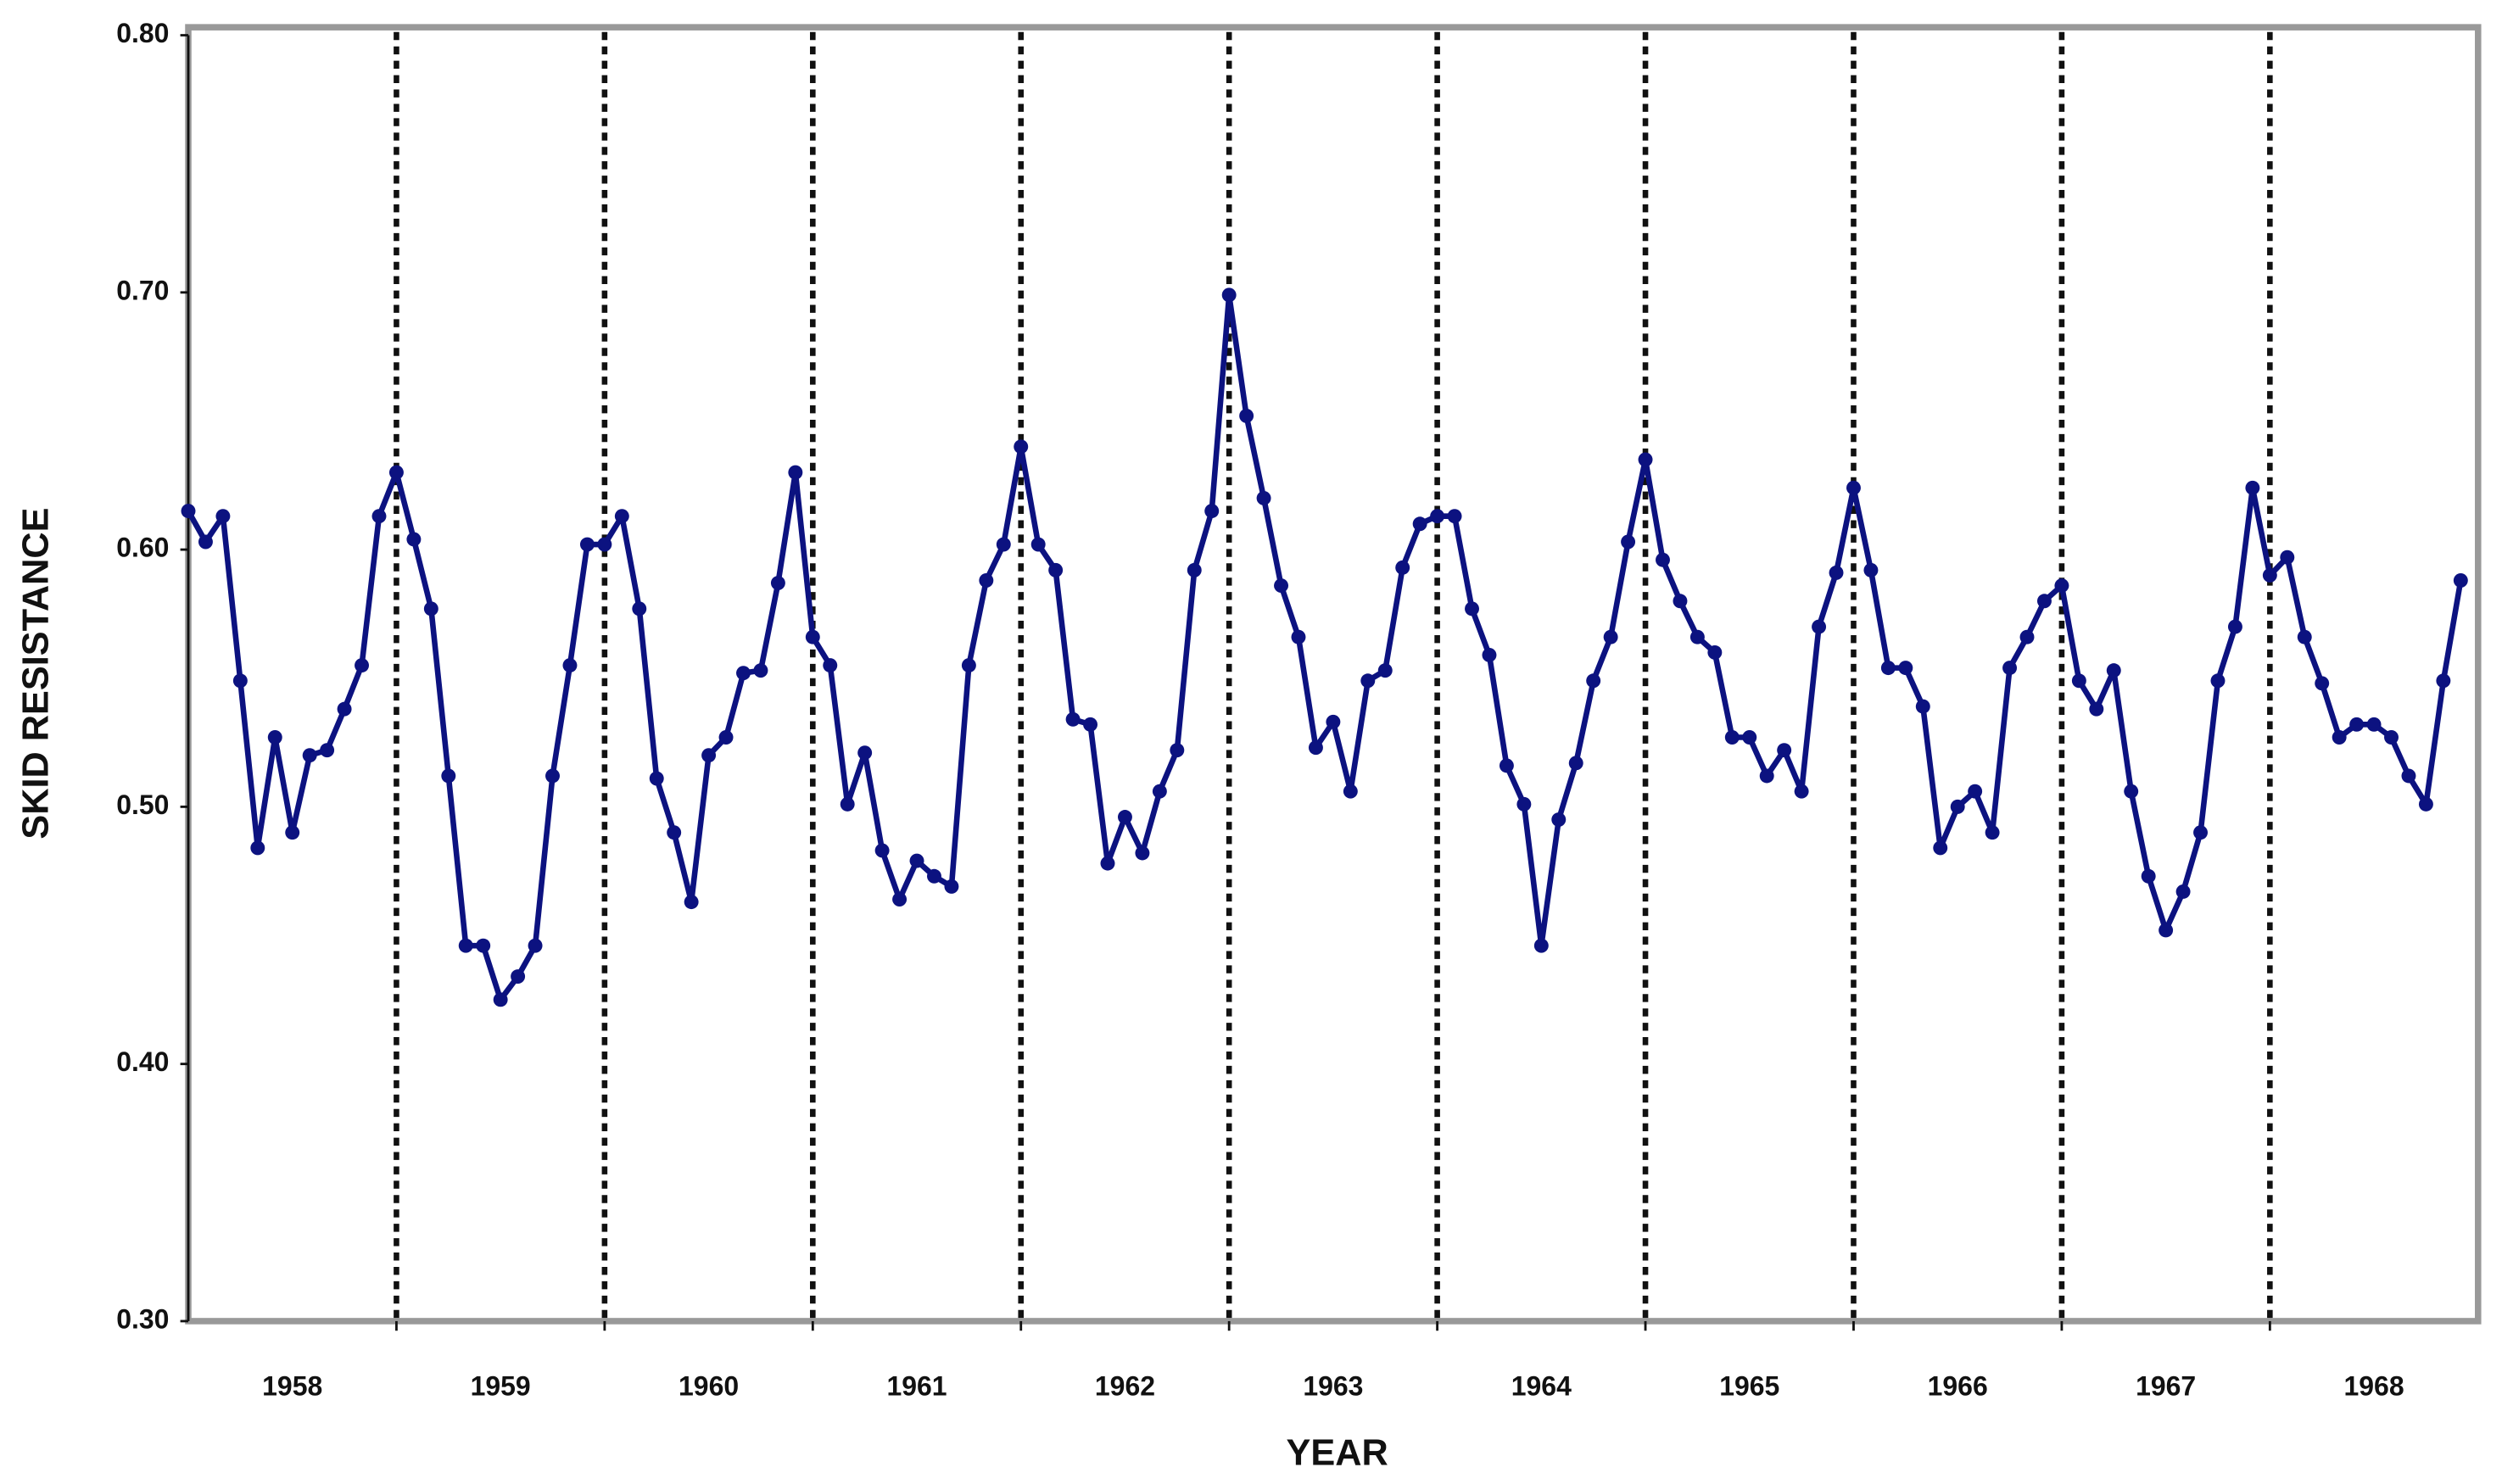  I want to click on y-tick-label: 0.80, so click(142, 33).